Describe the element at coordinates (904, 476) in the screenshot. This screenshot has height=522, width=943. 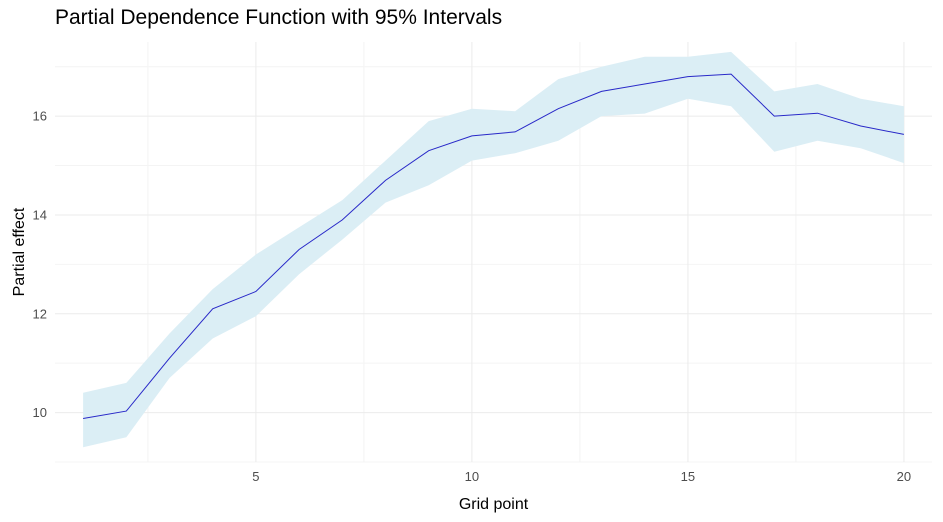
I see `x-tick-label: 20` at that location.